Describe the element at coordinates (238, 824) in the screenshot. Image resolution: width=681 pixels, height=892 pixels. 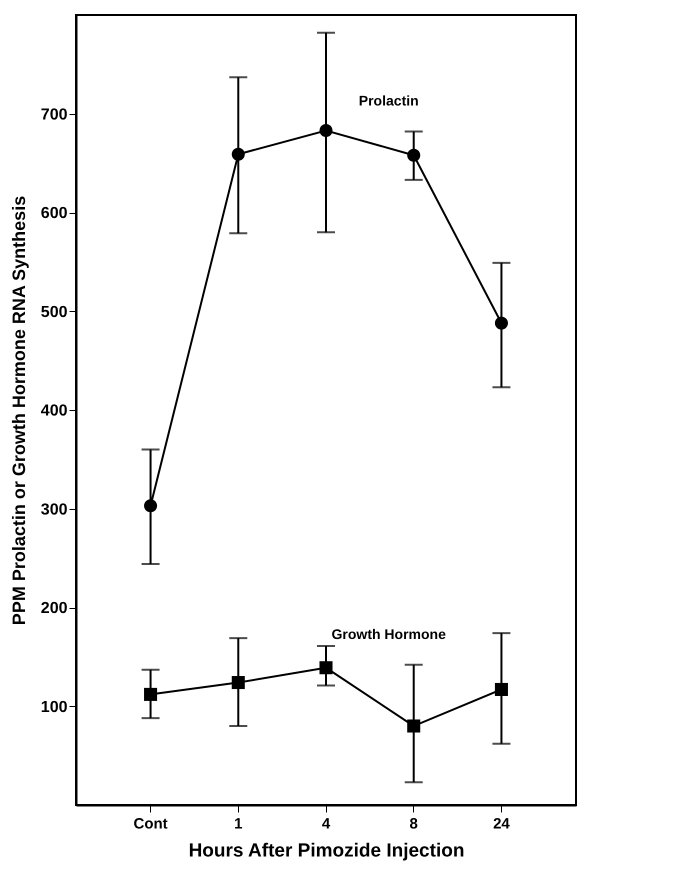
I see `x-tick-label: 1` at that location.